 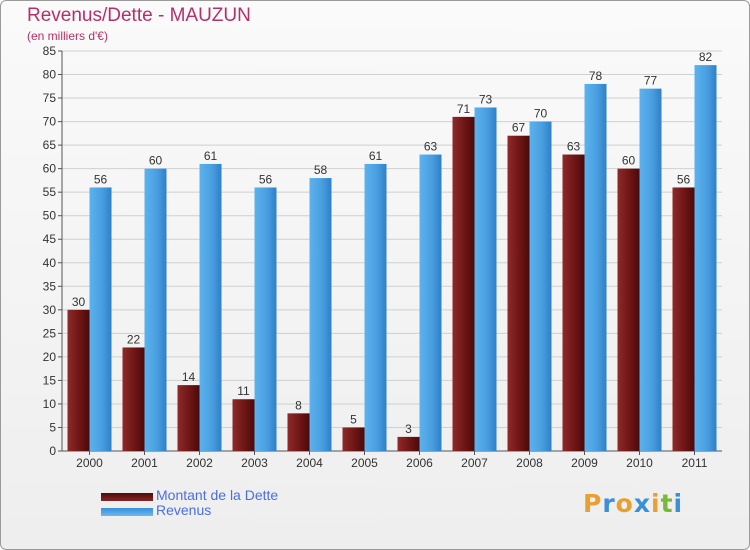 I want to click on data-label: 30, so click(x=79, y=302).